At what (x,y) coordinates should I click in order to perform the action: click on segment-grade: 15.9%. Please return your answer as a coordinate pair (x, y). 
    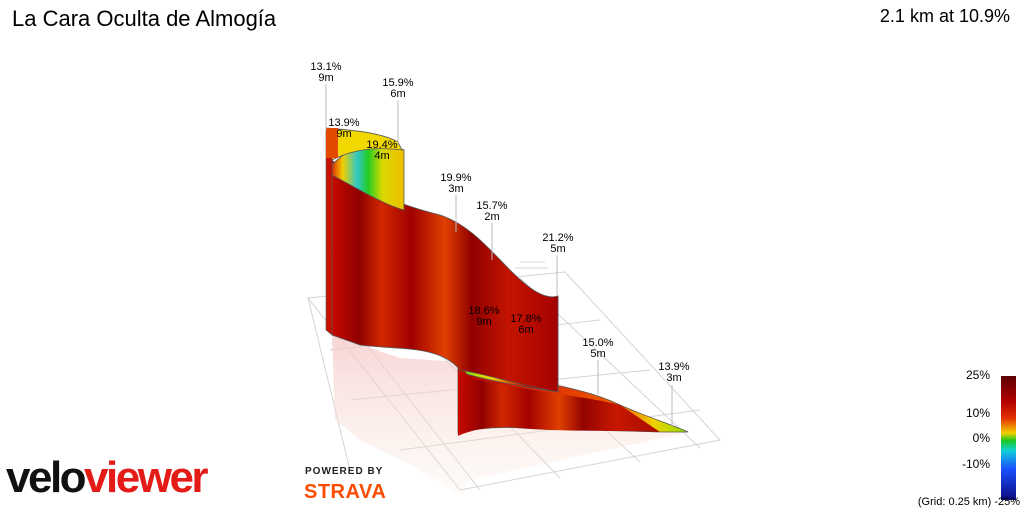
    Looking at the image, I should click on (397, 83).